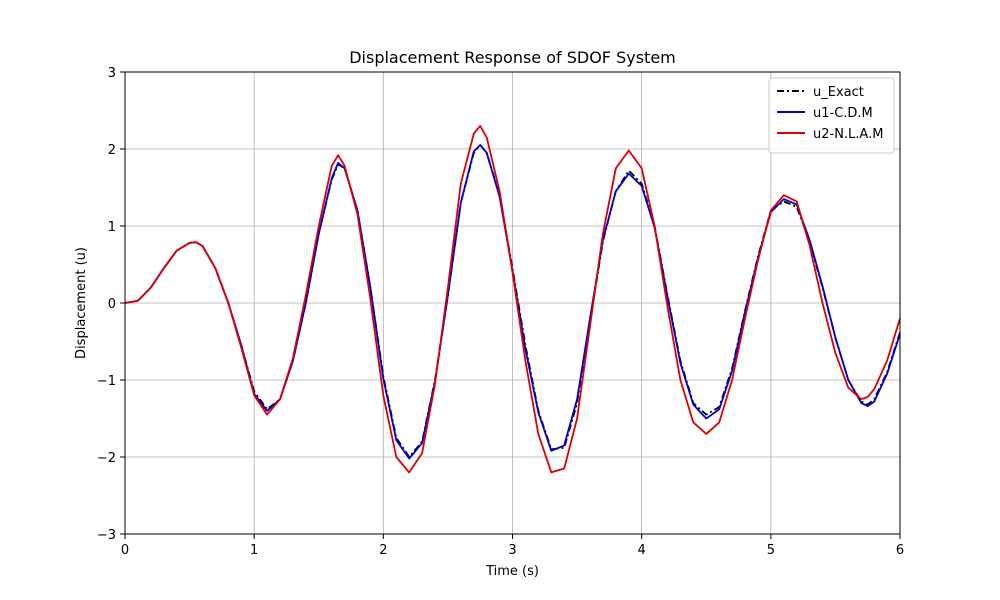  Describe the element at coordinates (106, 458) in the screenshot. I see `y-tick-label: −2` at that location.